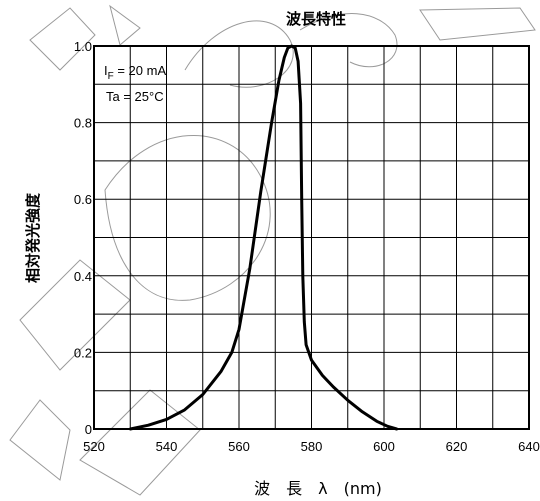  What do you see at coordinates (83, 46) in the screenshot?
I see `y-tick-label: 1.0` at bounding box center [83, 46].